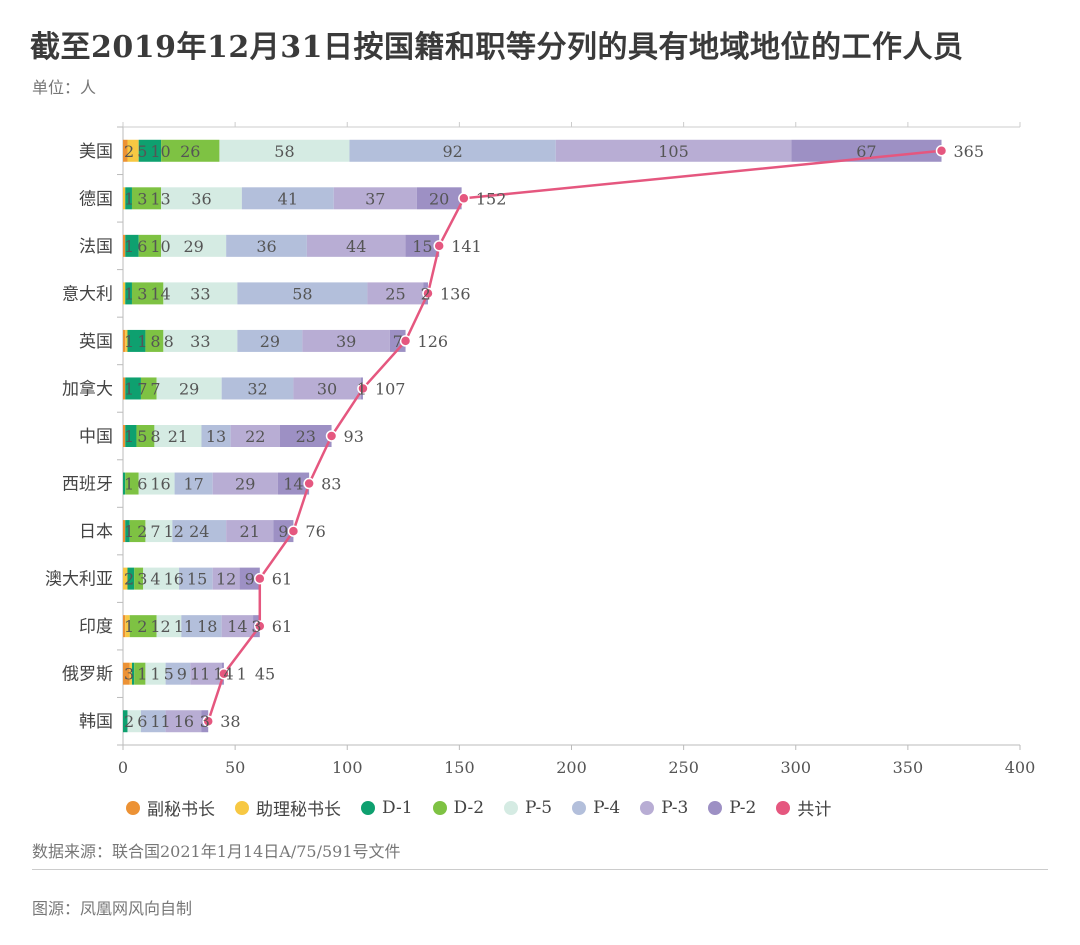  I want to click on x-tick-label: 350, so click(908, 767).